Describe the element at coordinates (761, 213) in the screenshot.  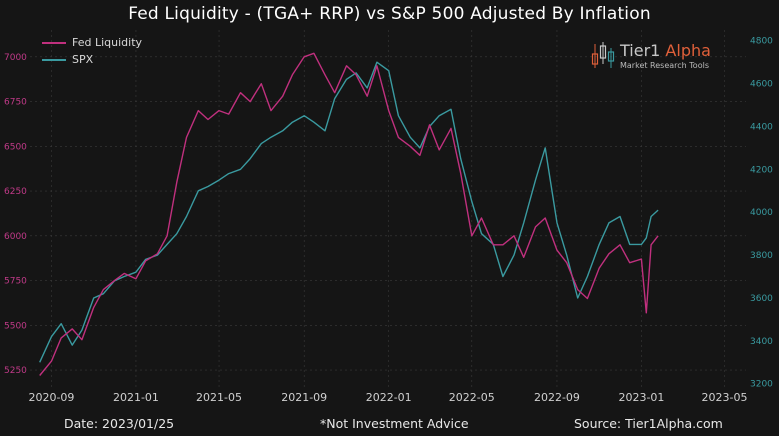
I see `right-y-tick-label: 4000` at that location.